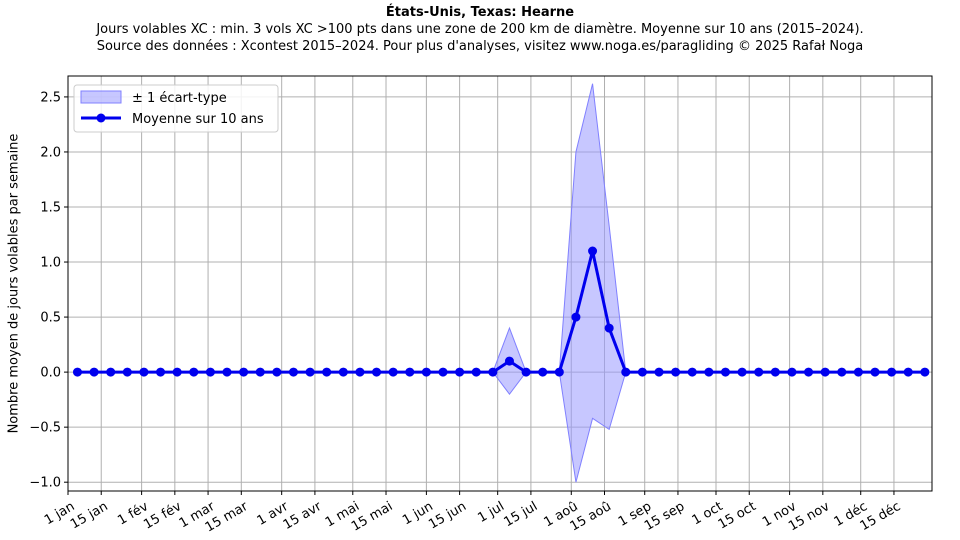 The height and width of the screenshot is (540, 960). I want to click on legend-frame, so click(176, 108).